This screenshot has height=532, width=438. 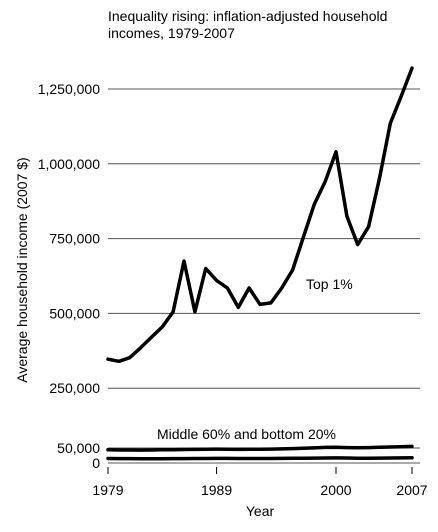 I want to click on y-tick-label: 500,000, so click(x=74, y=313).